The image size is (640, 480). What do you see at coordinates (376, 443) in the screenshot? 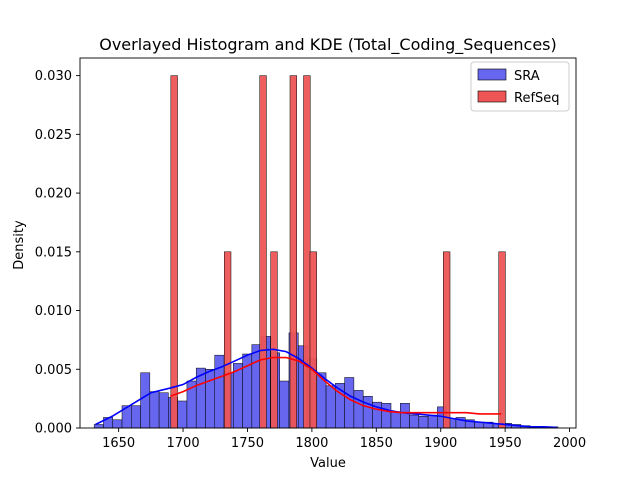
I see `x-tick-label: 1850` at bounding box center [376, 443].